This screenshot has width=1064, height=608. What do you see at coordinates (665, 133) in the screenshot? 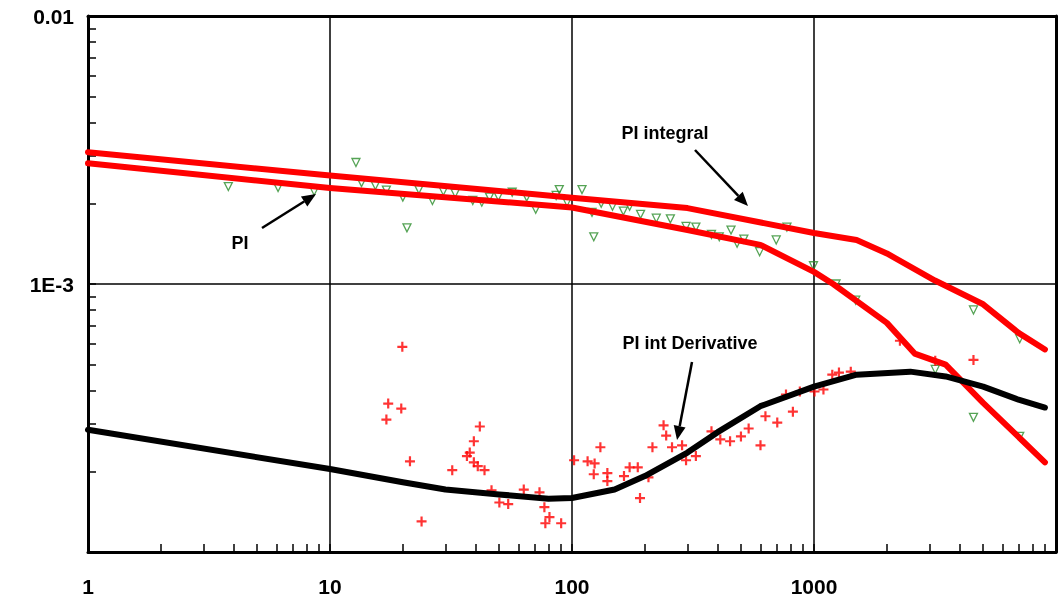
I see `annotation: PI integral` at bounding box center [665, 133].